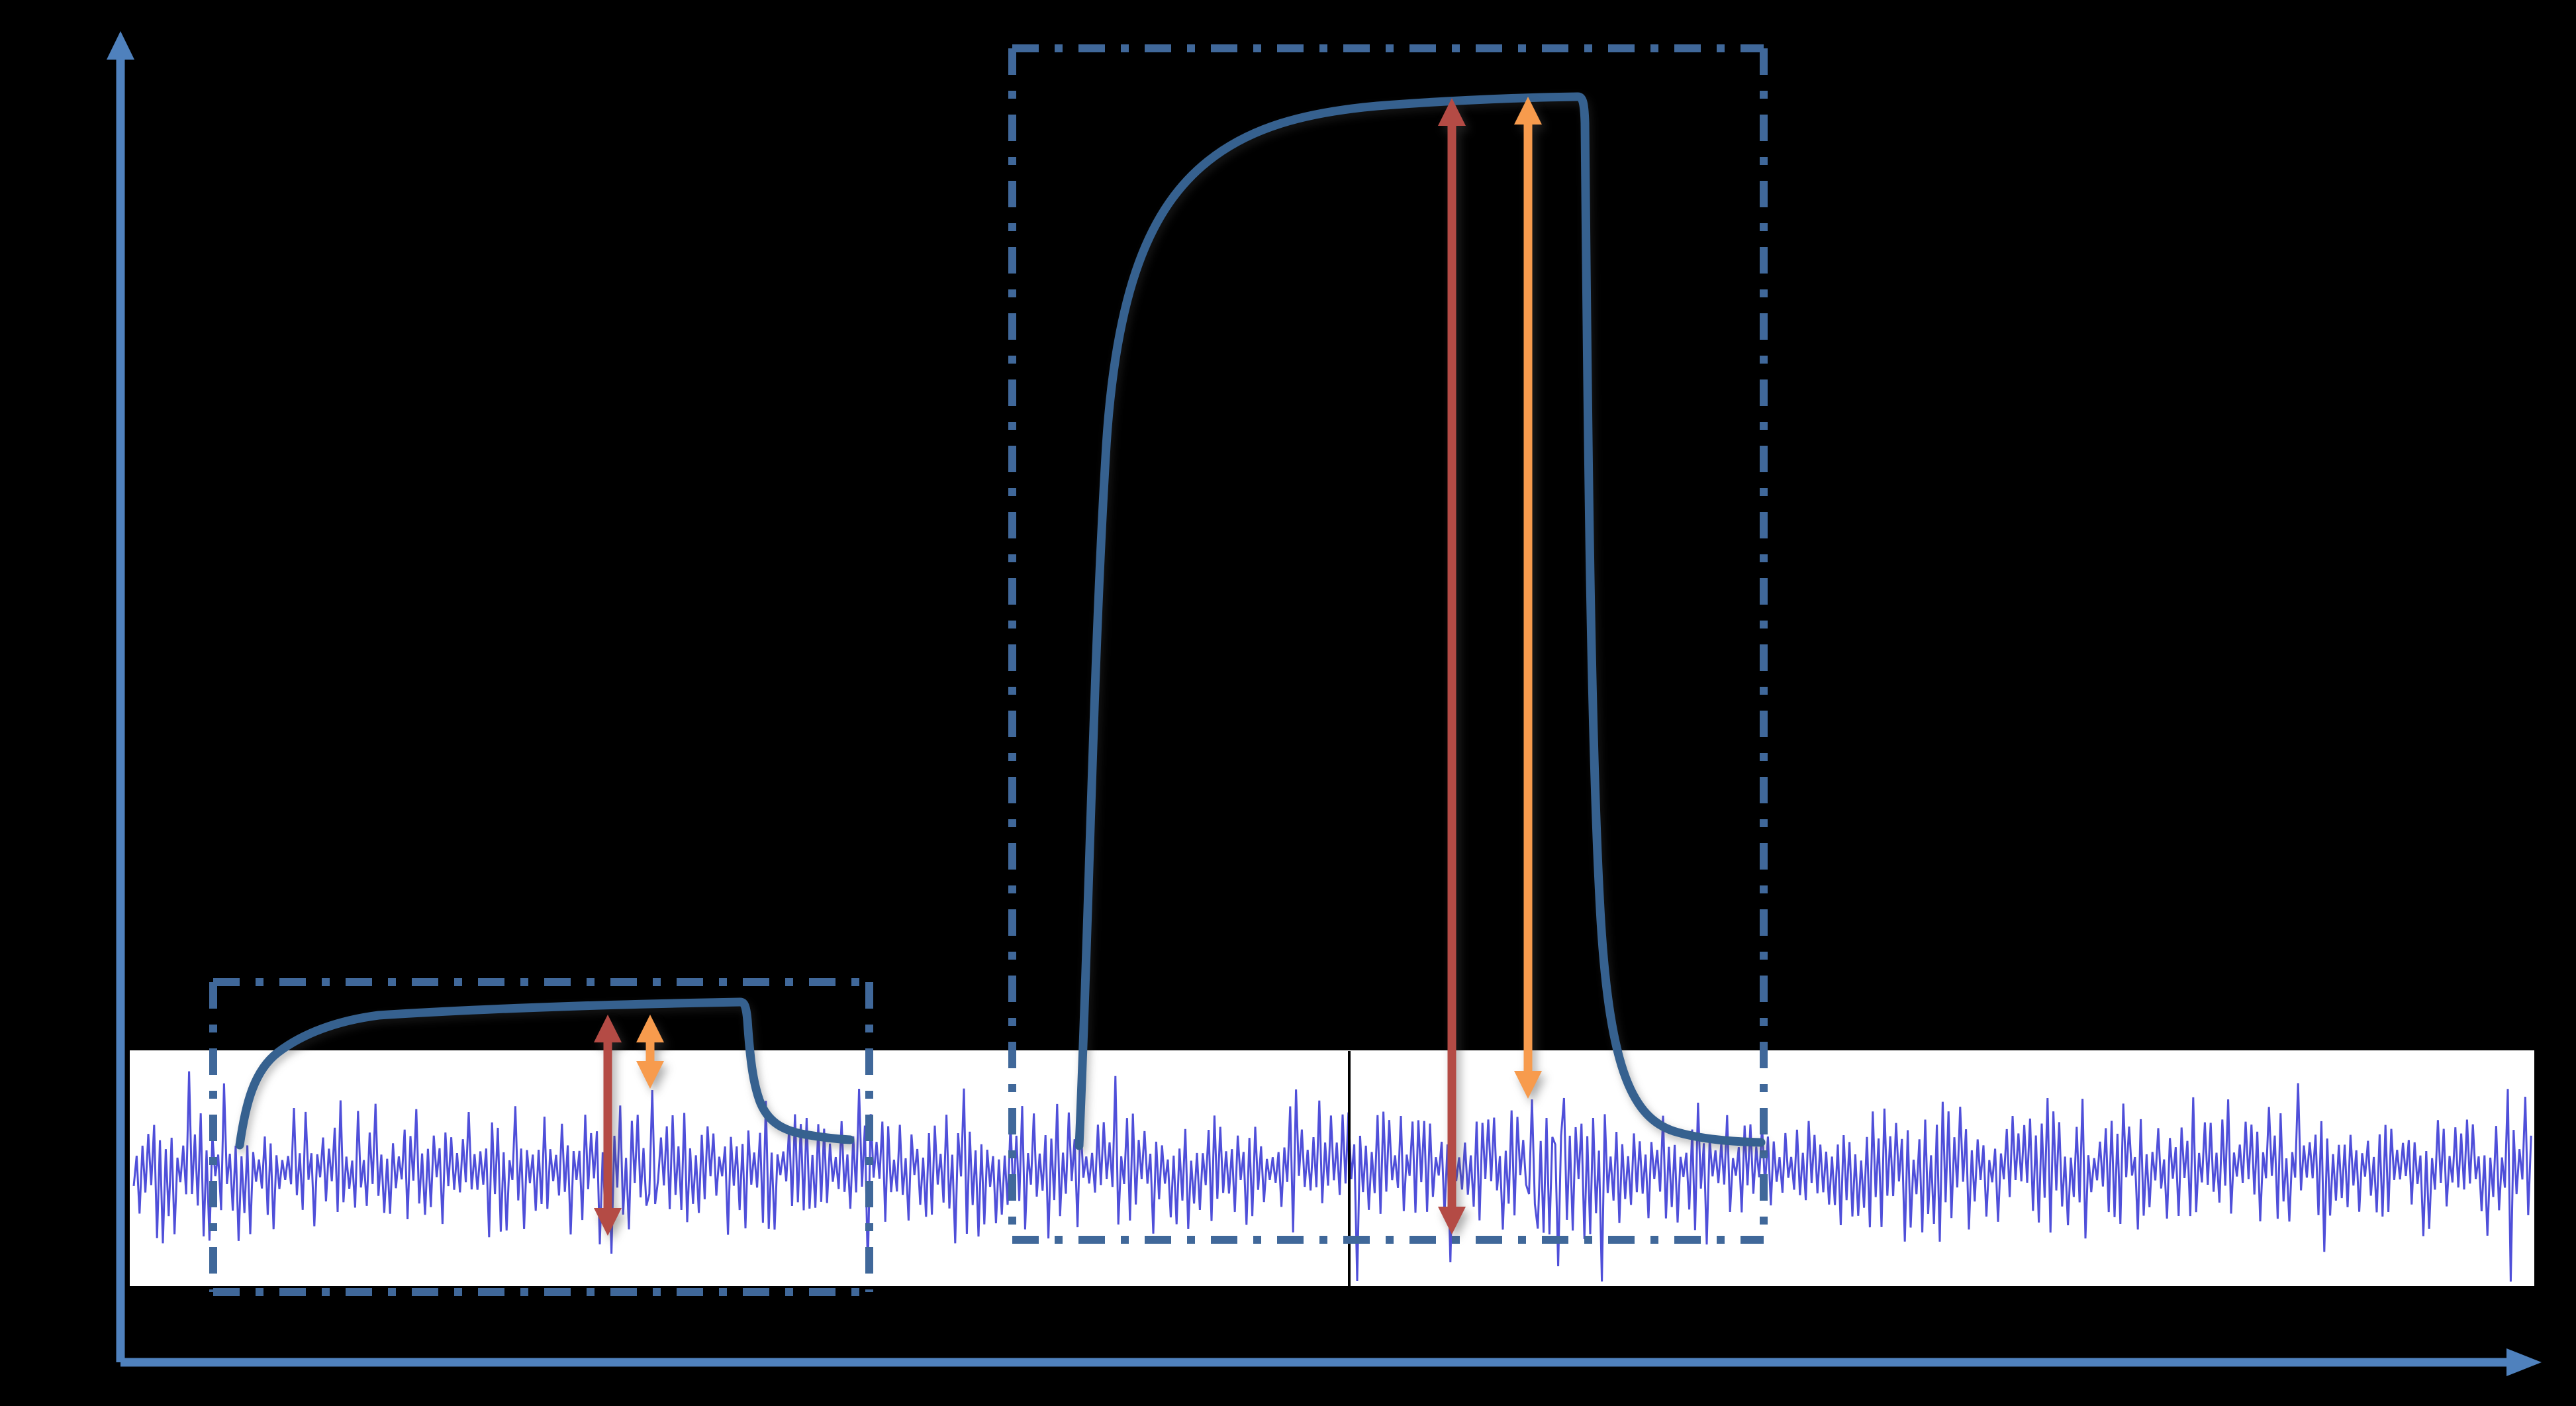 The height and width of the screenshot is (1406, 2576). I want to click on measure-arrow-large-orange-up-arrowhead-icon, so click(1528, 111).